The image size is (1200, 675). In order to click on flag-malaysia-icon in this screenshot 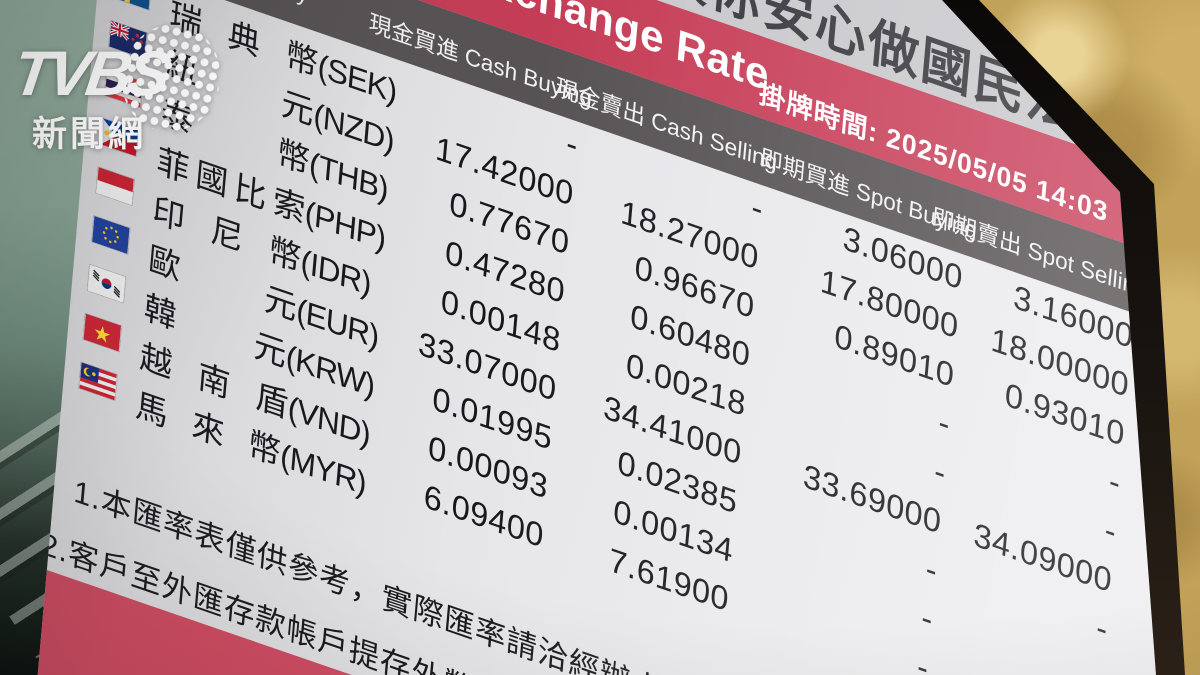, I will do `click(98, 381)`.